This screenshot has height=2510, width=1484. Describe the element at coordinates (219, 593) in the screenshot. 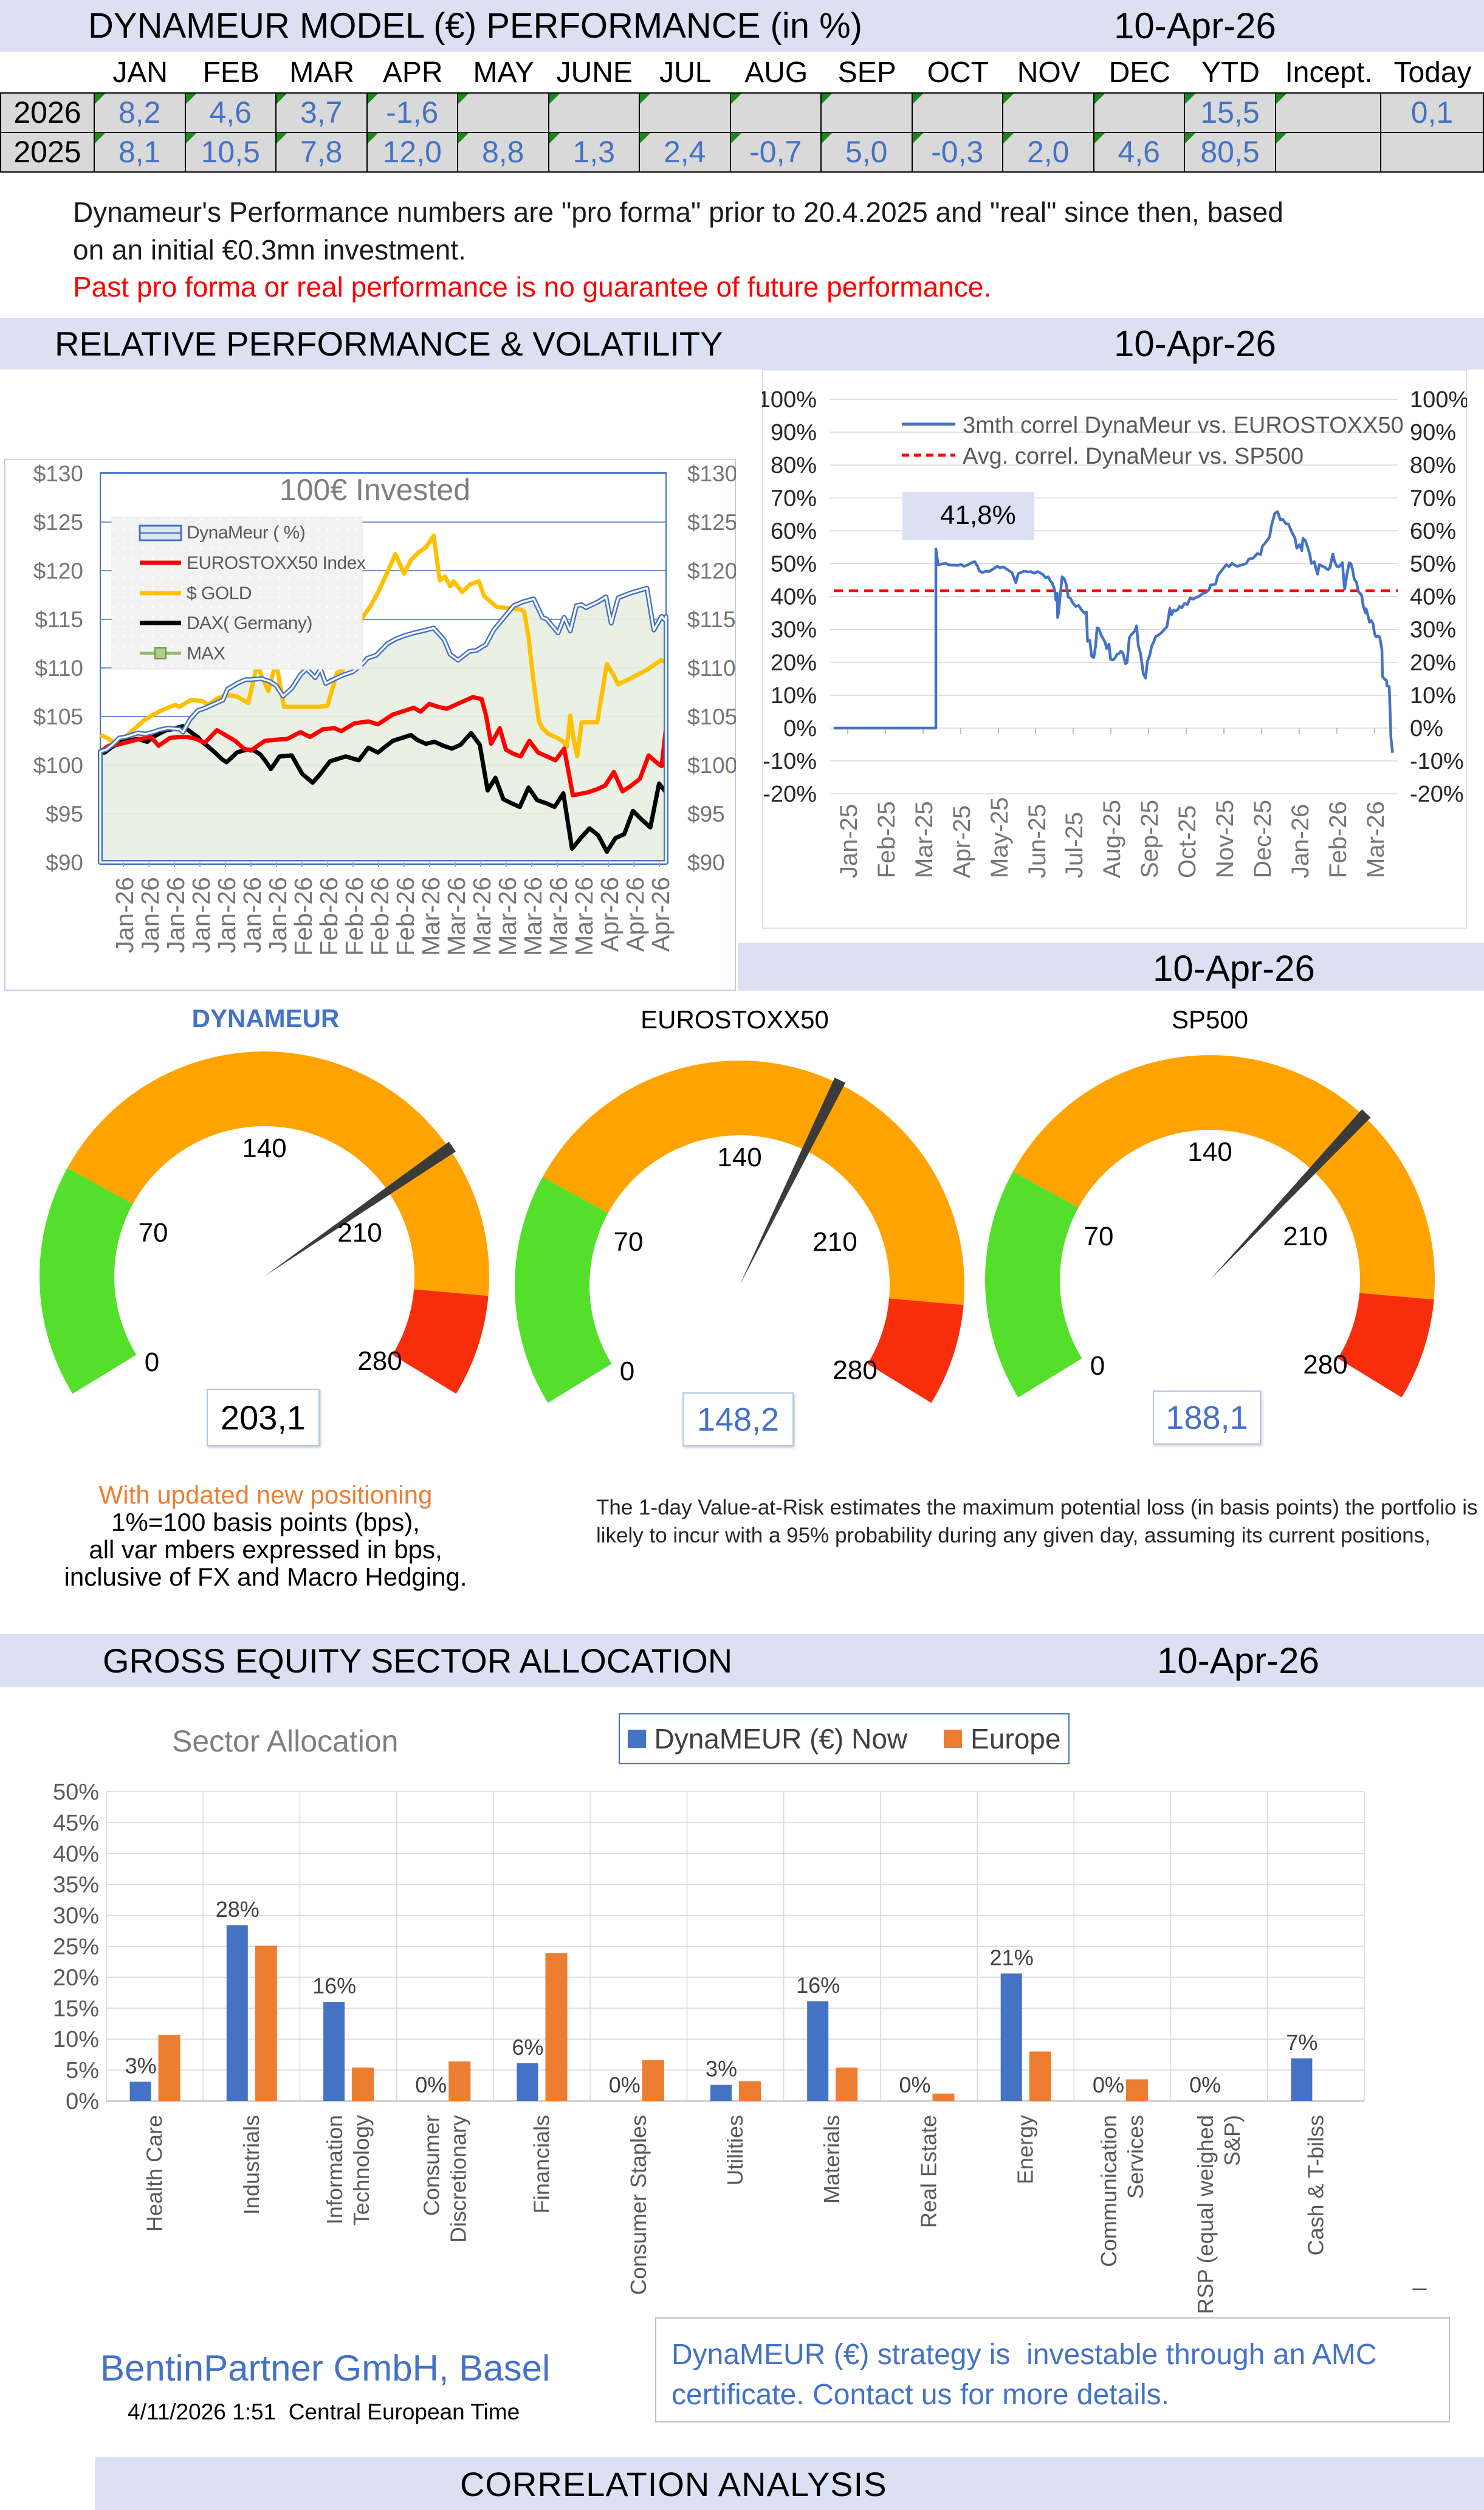

I see `svg-text: $ GOLD` at that location.